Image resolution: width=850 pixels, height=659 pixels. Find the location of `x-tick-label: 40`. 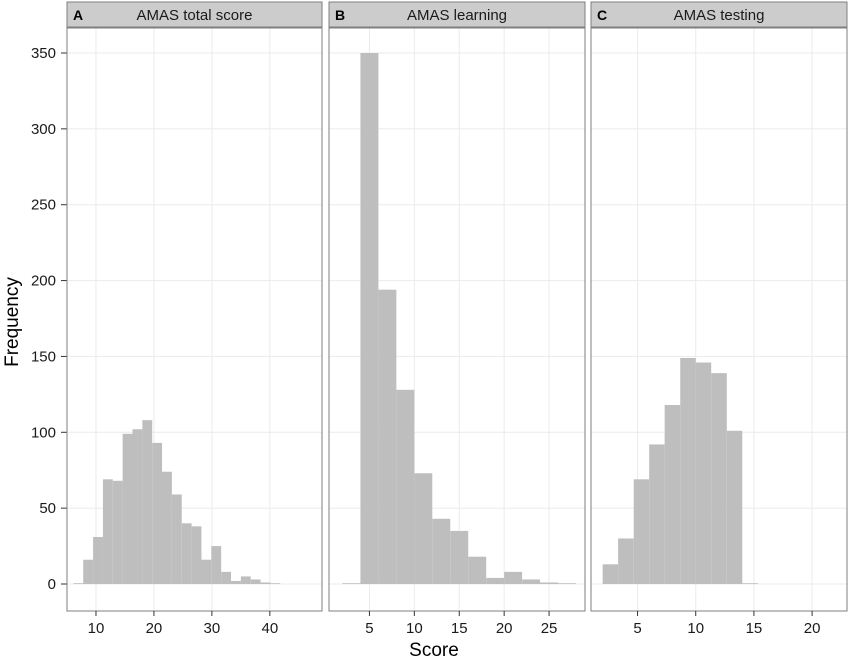

x-tick-label: 40 is located at coordinates (269, 628).